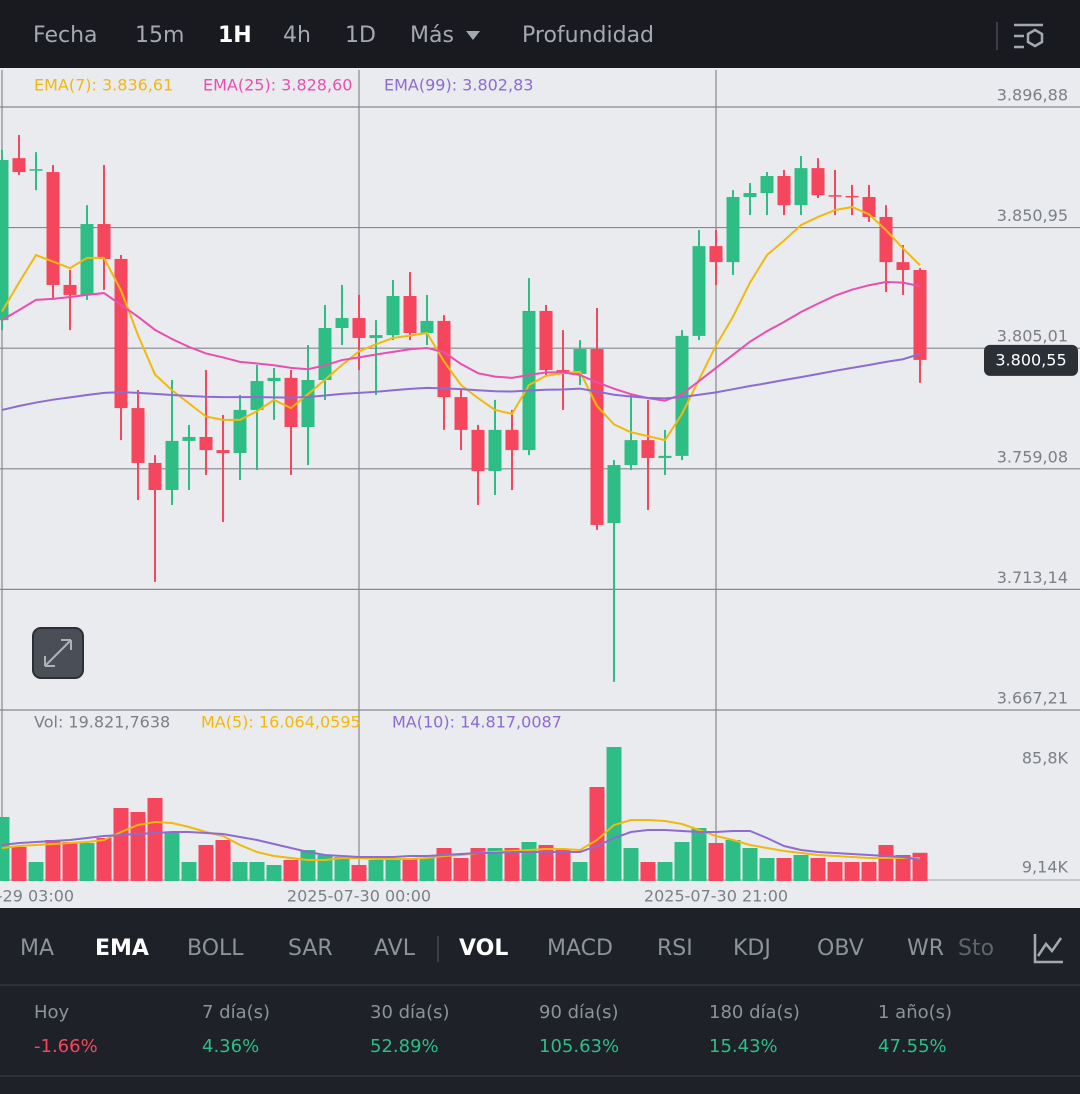  What do you see at coordinates (281, 722) in the screenshot?
I see `legend-entry: MA(5): 16.064,0595` at bounding box center [281, 722].